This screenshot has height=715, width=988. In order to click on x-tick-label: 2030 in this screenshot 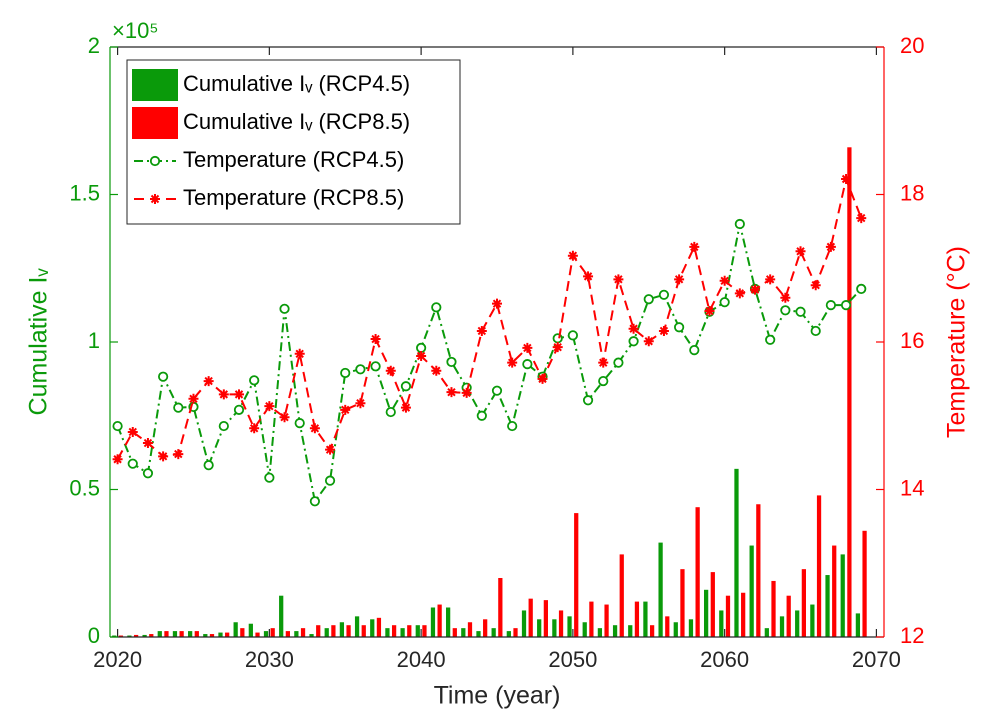, I will do `click(269, 659)`.